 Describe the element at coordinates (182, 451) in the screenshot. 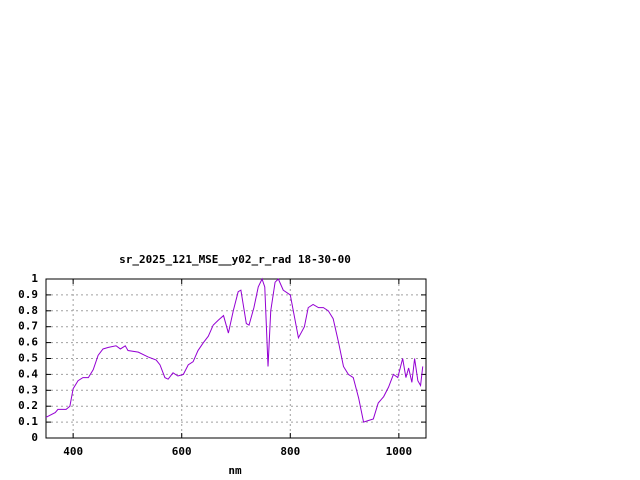

I see `x-tick-label: 600` at that location.